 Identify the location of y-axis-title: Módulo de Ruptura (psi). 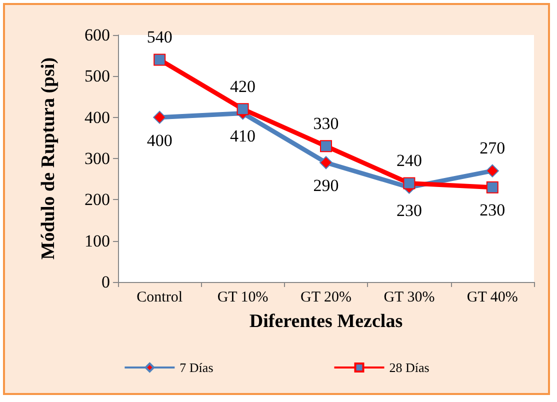
(48, 158).